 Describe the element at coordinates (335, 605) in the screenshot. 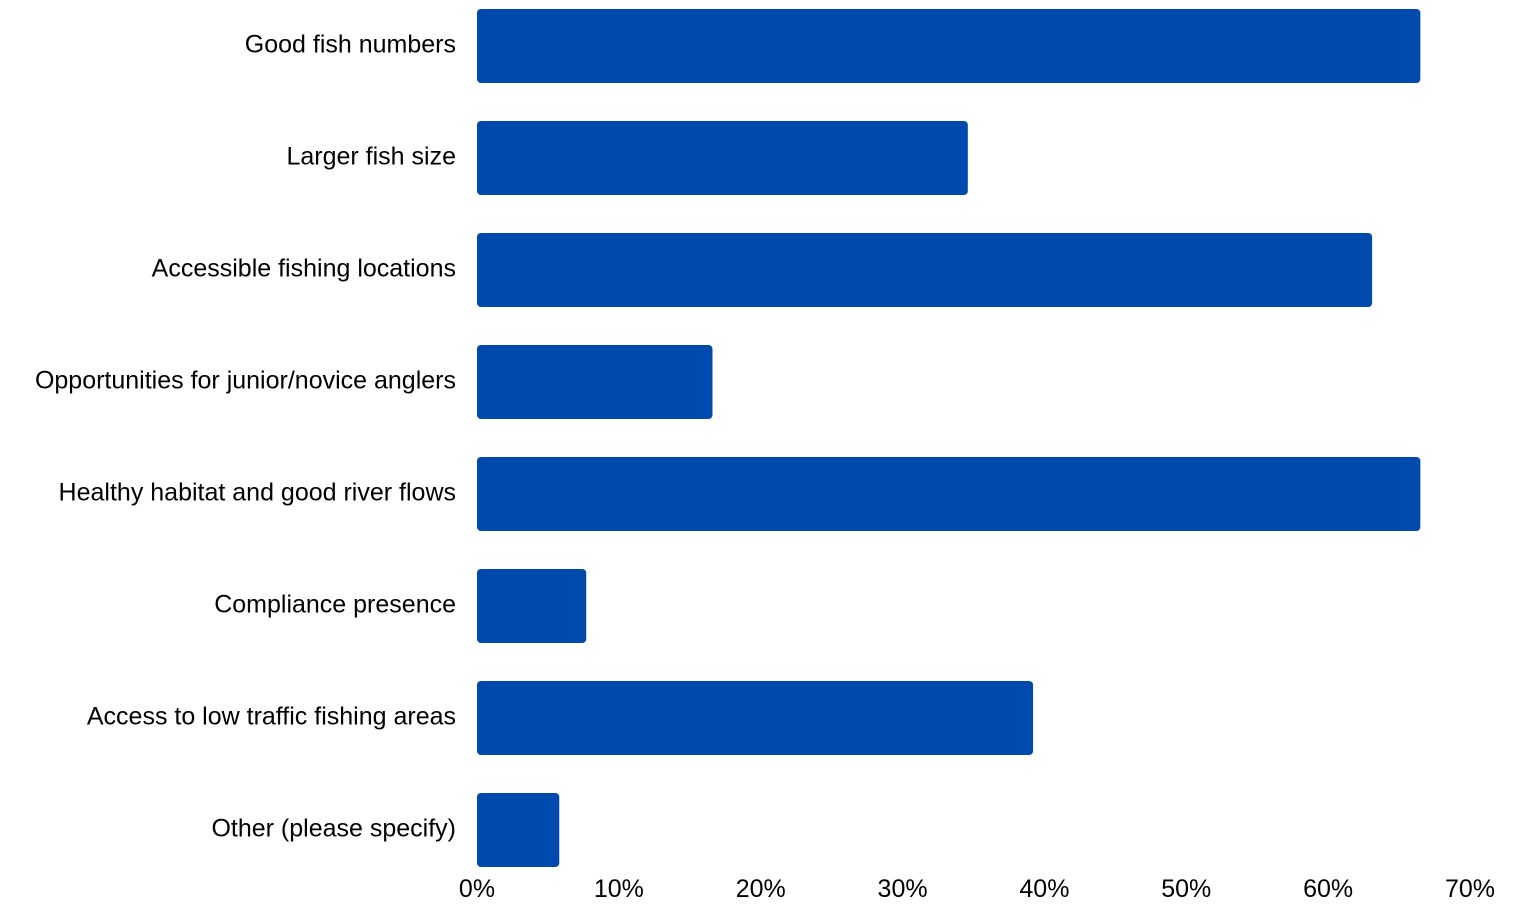

I see `category-label: Compliance presence` at that location.